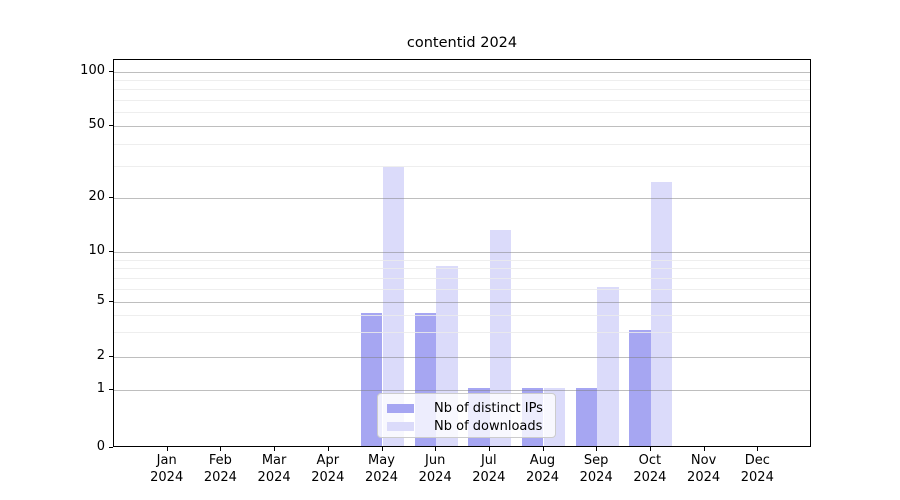 This screenshot has width=900, height=500. What do you see at coordinates (435, 469) in the screenshot?
I see `x-axis-tick-label: Jun 2024` at bounding box center [435, 469].